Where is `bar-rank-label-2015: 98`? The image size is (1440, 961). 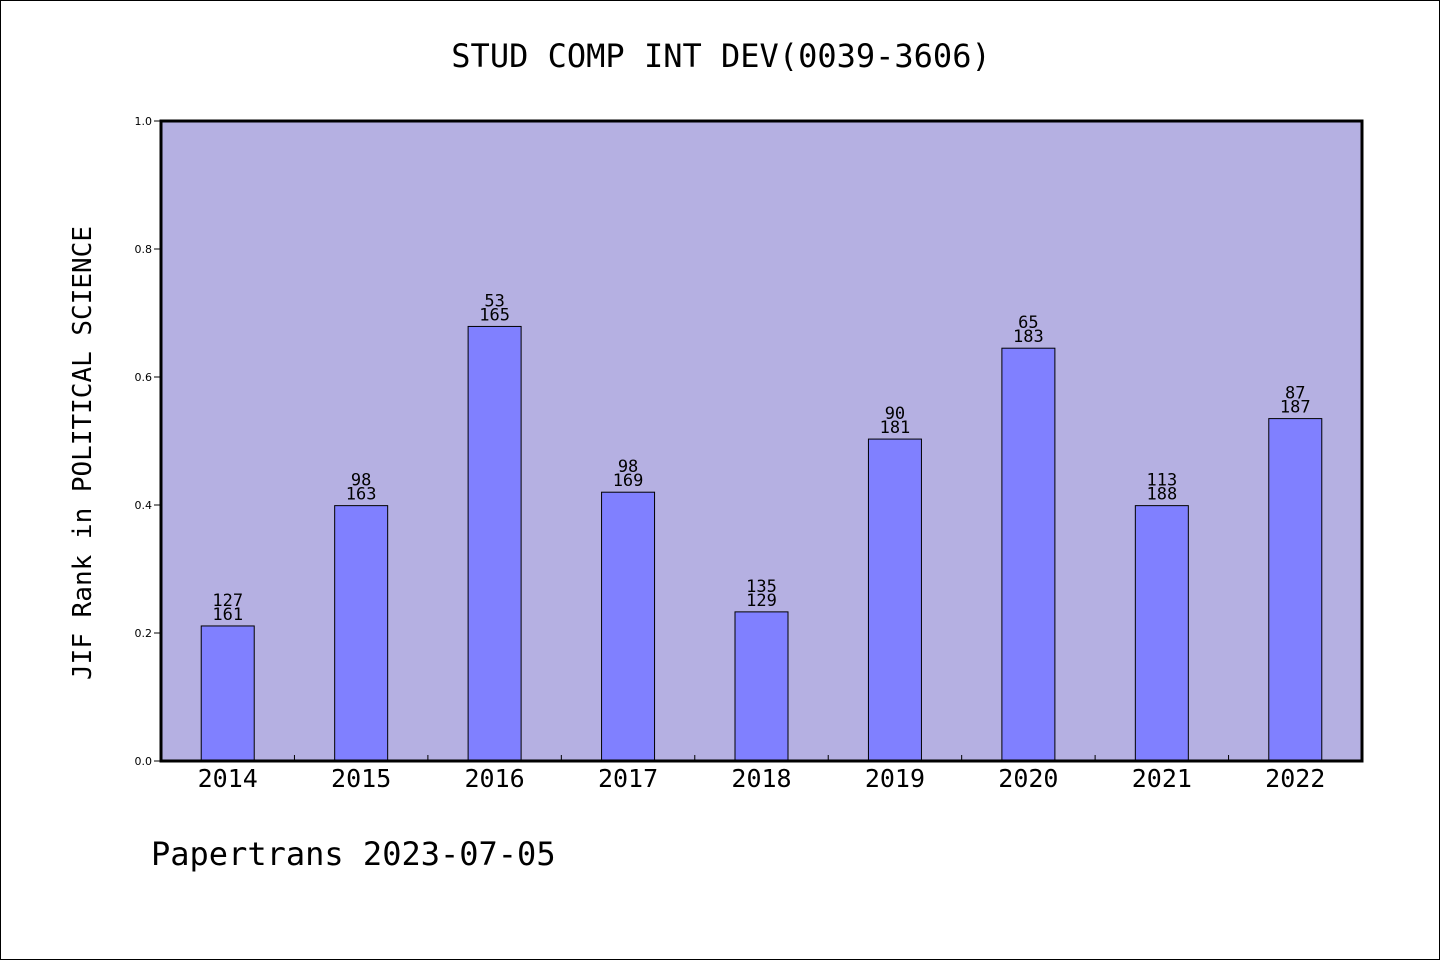 bar-rank-label-2015: 98 is located at coordinates (361, 481).